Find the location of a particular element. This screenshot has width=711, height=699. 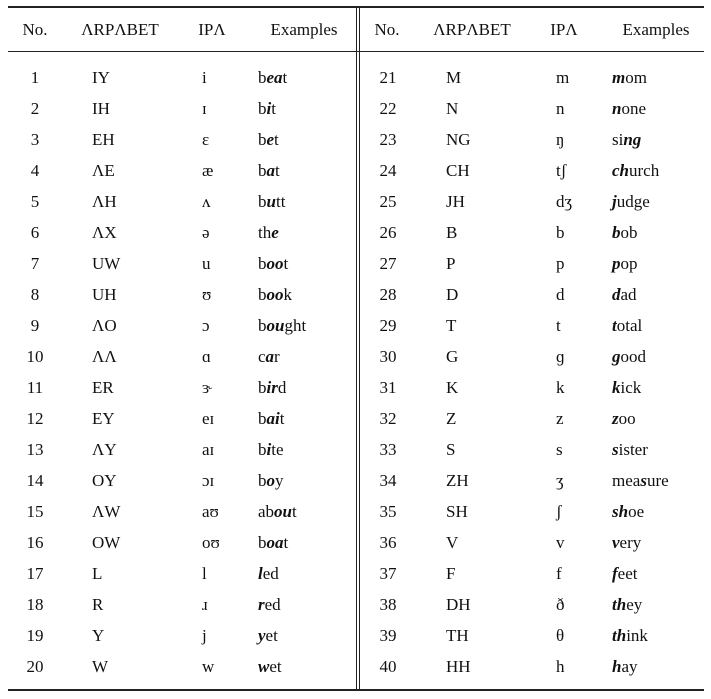

example: sister is located at coordinates (630, 450).